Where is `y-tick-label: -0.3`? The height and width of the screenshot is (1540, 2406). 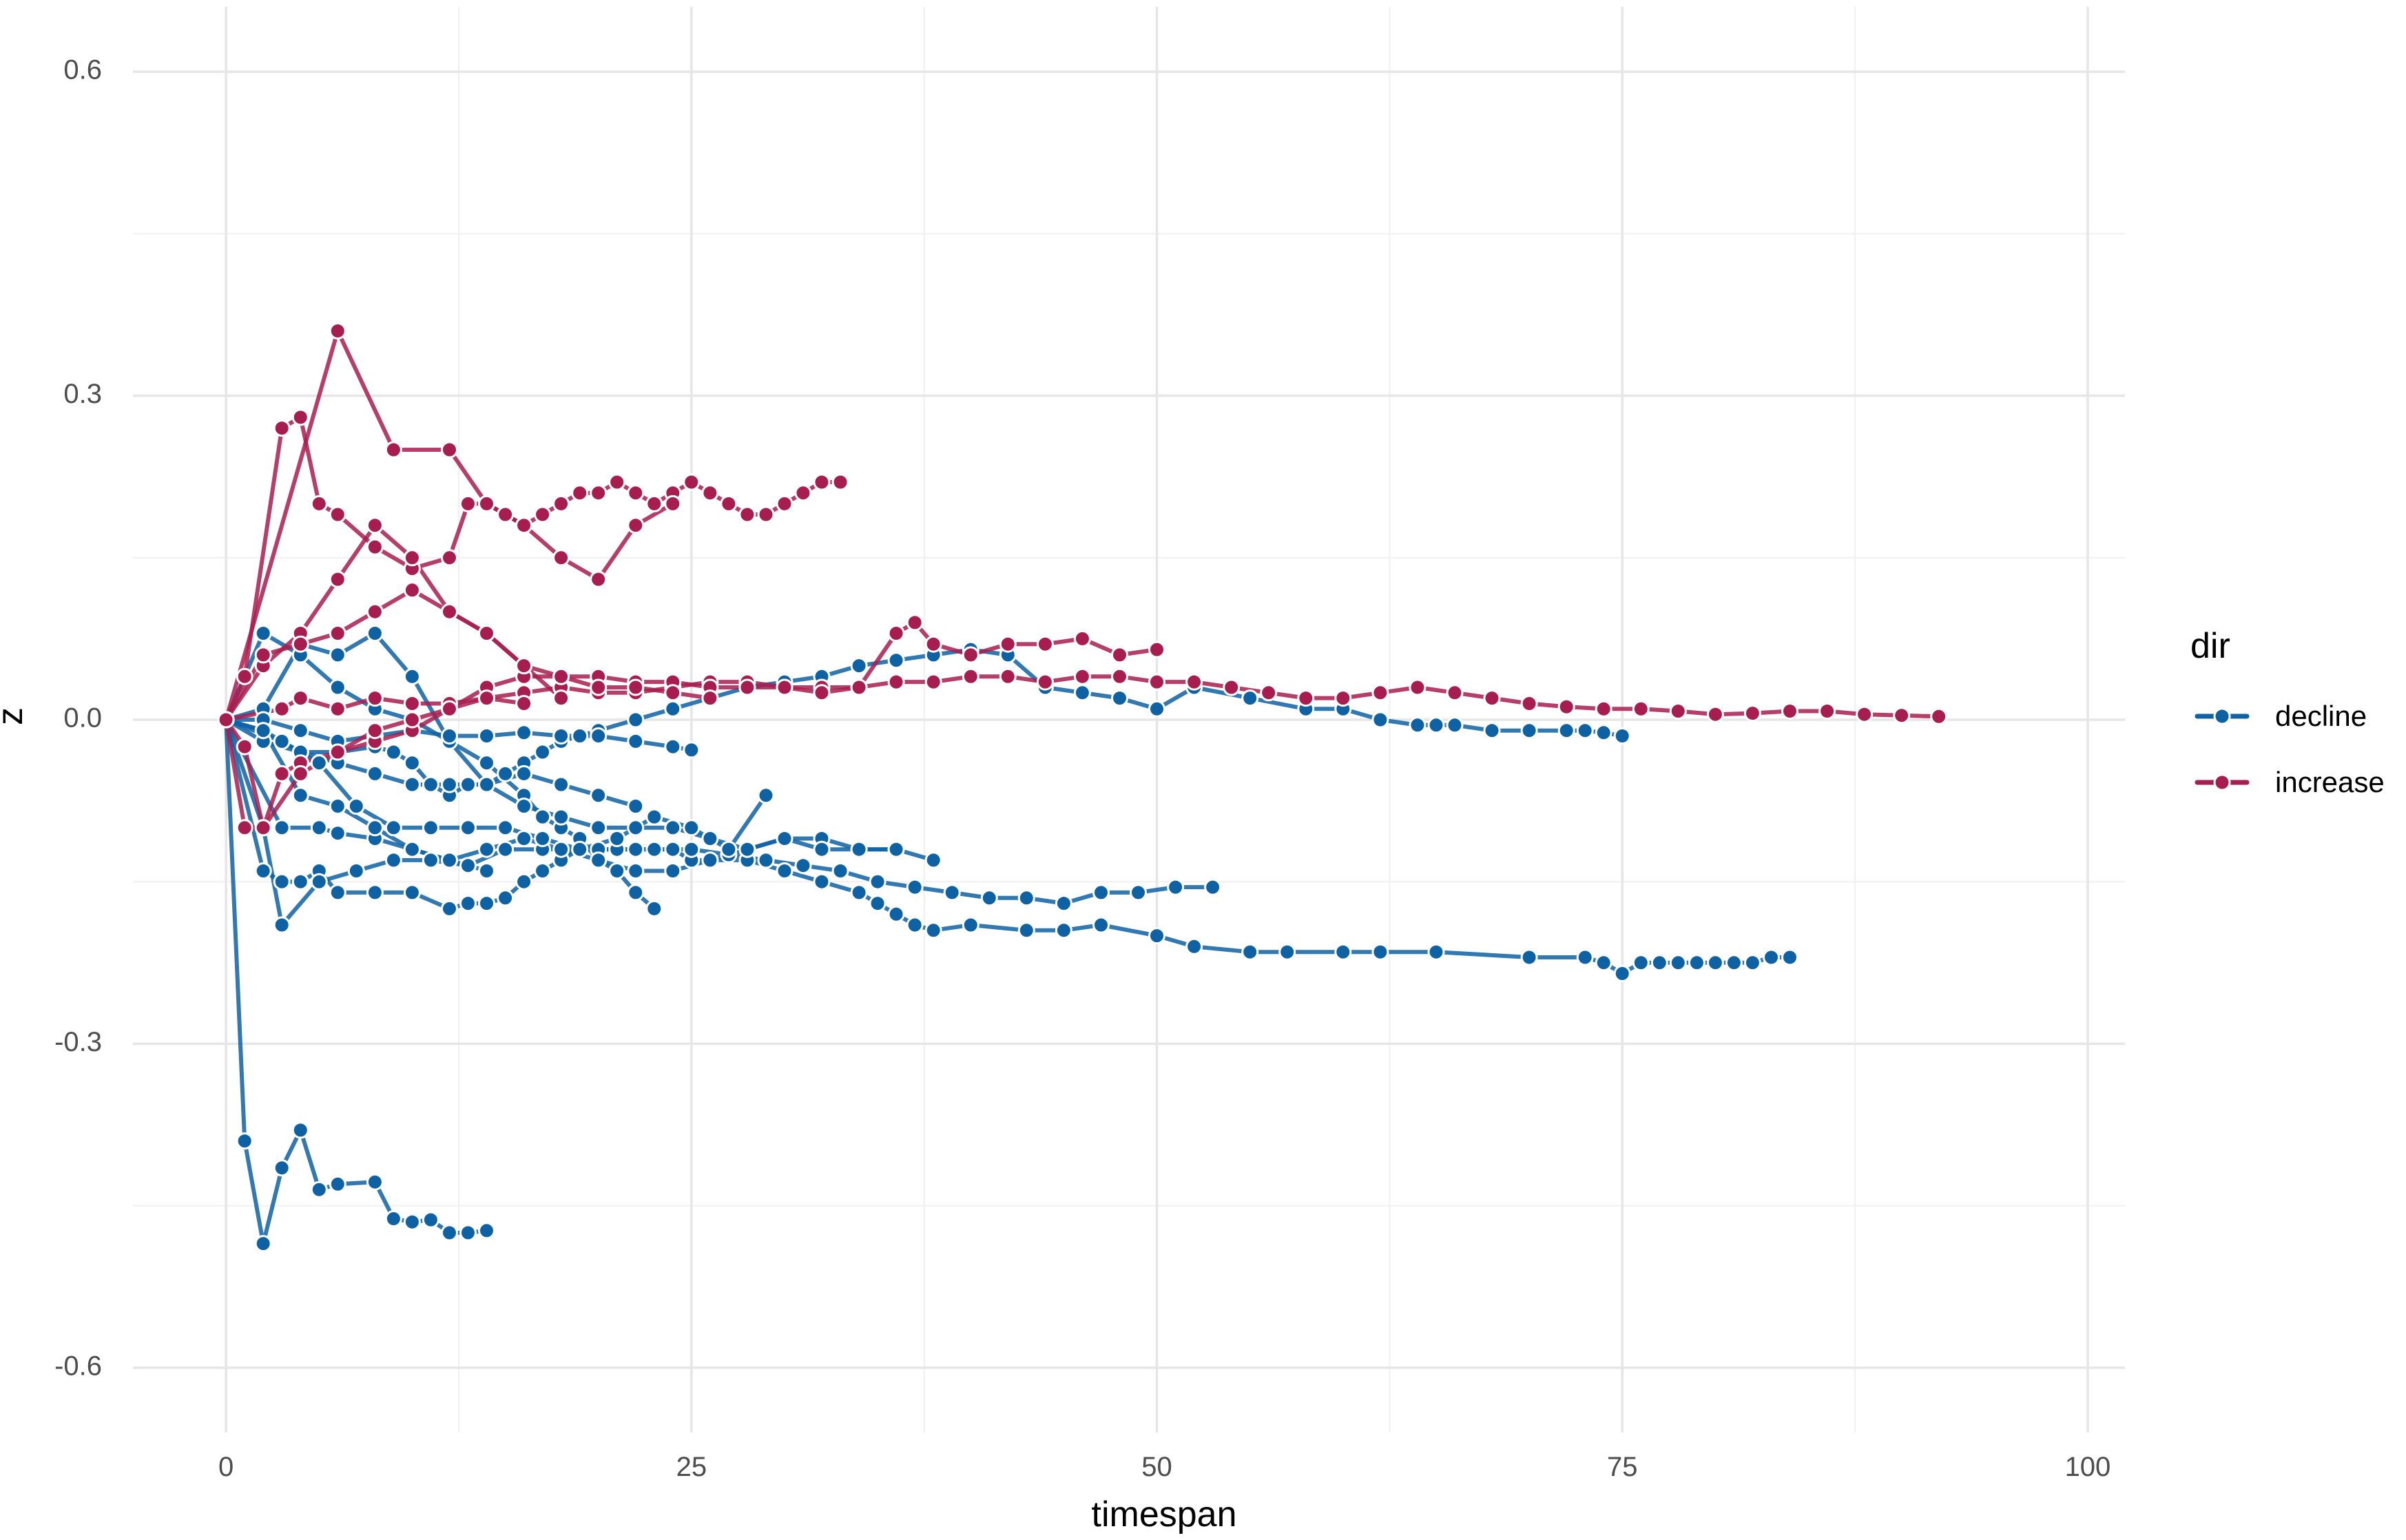 y-tick-label: -0.3 is located at coordinates (78, 1042).